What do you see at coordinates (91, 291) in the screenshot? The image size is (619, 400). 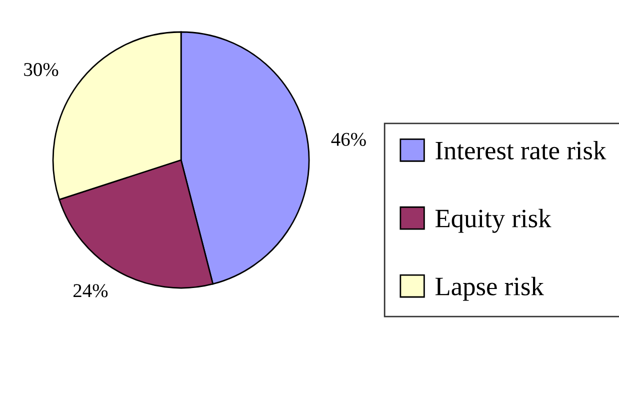 I see `data-label: 24%` at bounding box center [91, 291].